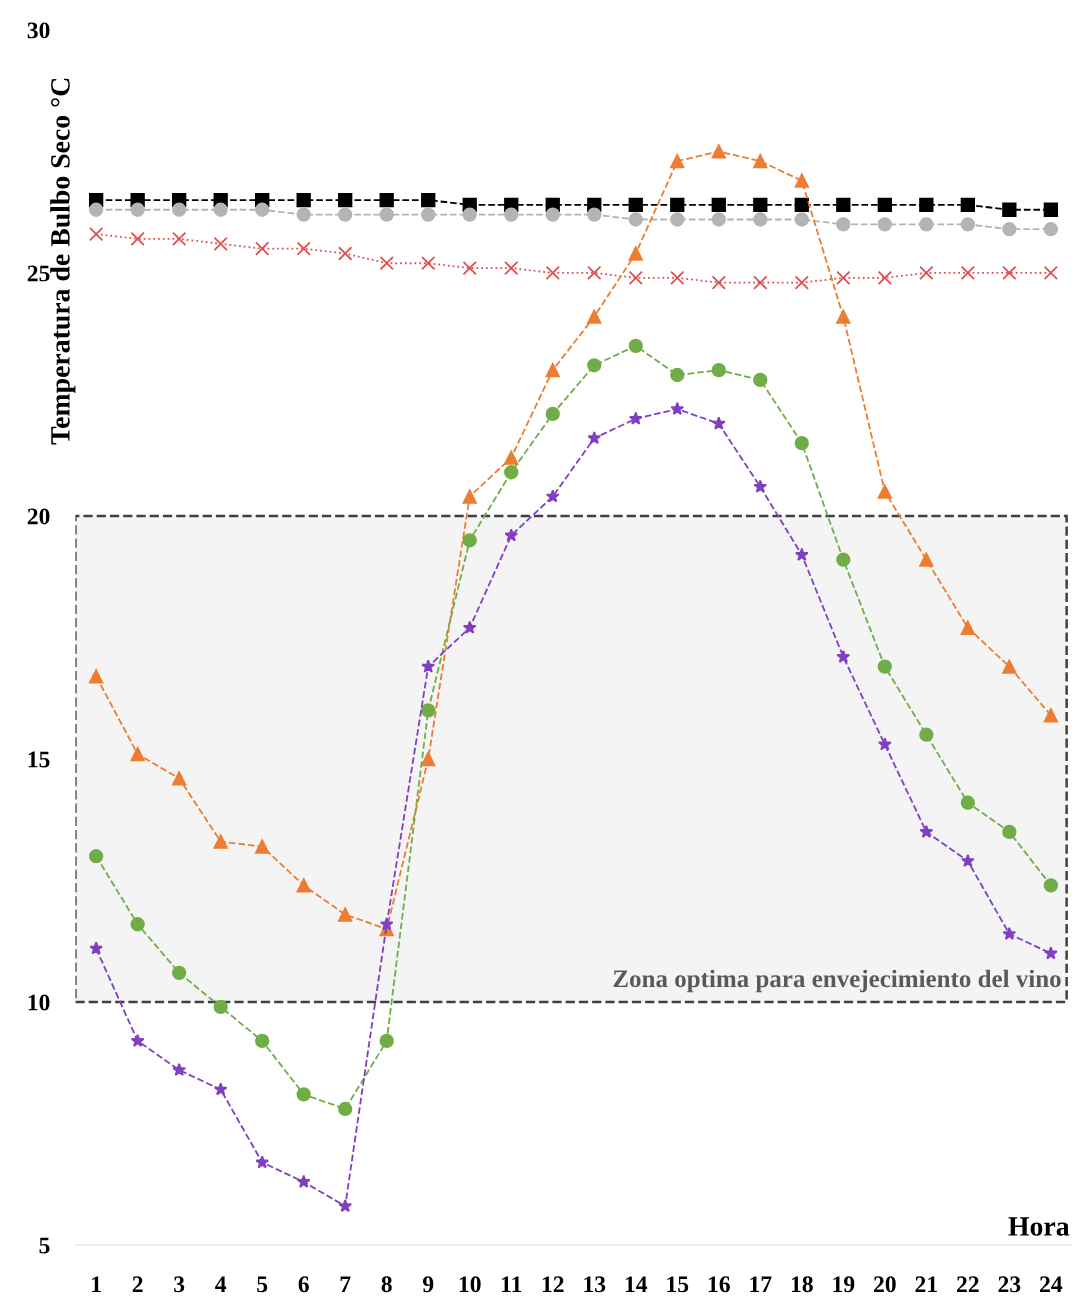 The height and width of the screenshot is (1301, 1077). I want to click on x-tick-label: 8, so click(386, 1284).